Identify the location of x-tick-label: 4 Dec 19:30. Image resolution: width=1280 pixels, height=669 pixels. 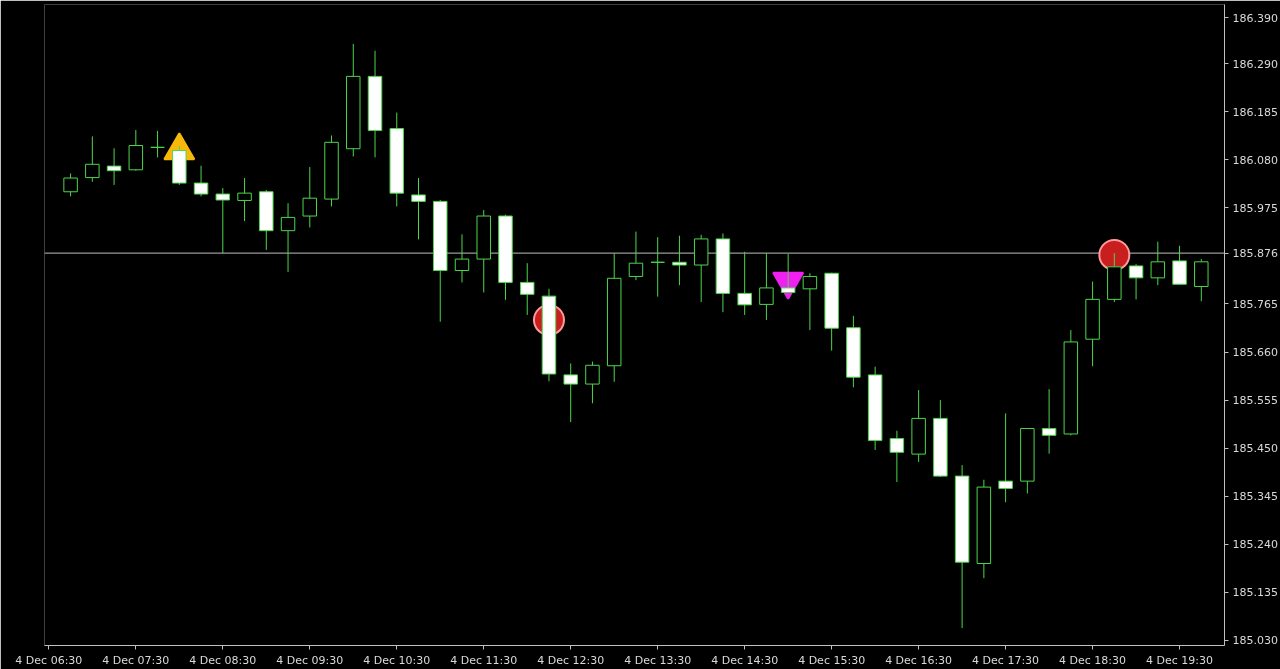
(1180, 660).